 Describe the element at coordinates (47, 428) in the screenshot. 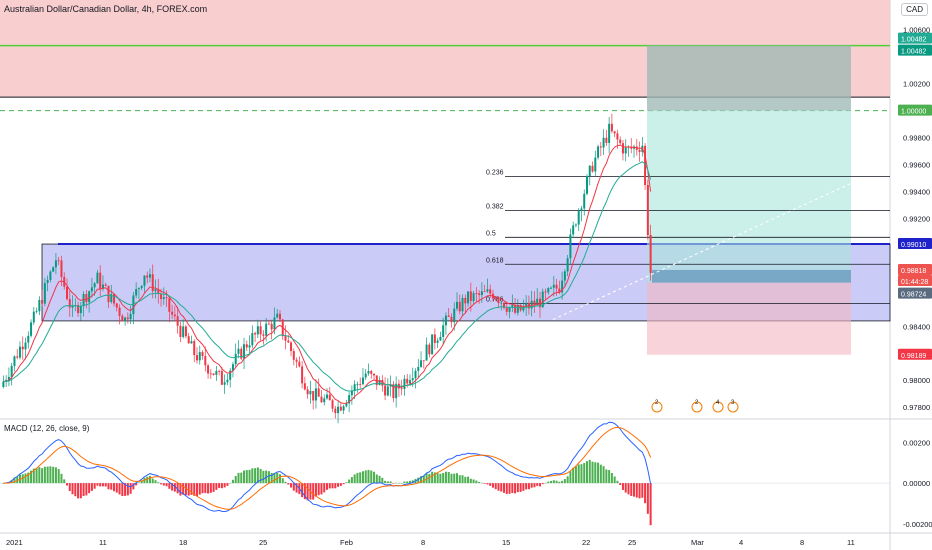

I see `macd-indicator-label: MACD (12, 26, close, 9)` at that location.